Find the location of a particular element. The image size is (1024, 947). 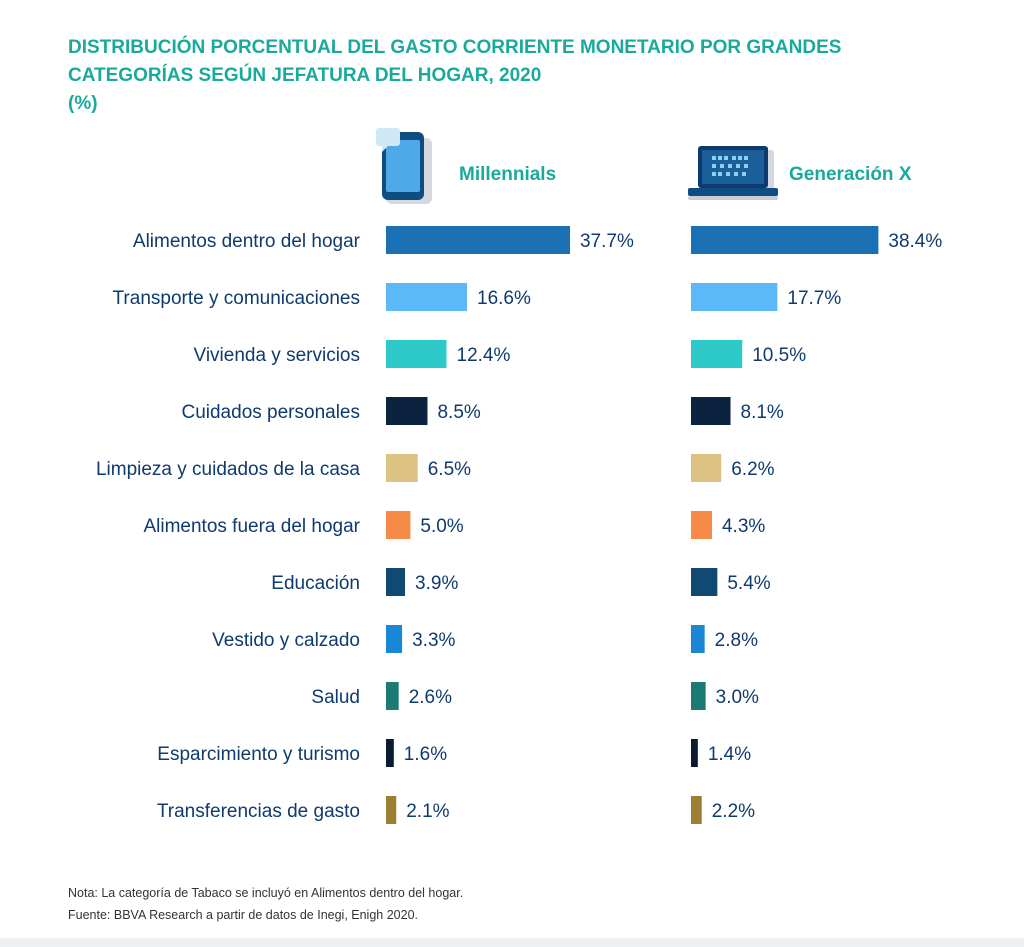

smartphone-icon is located at coordinates (404, 166).